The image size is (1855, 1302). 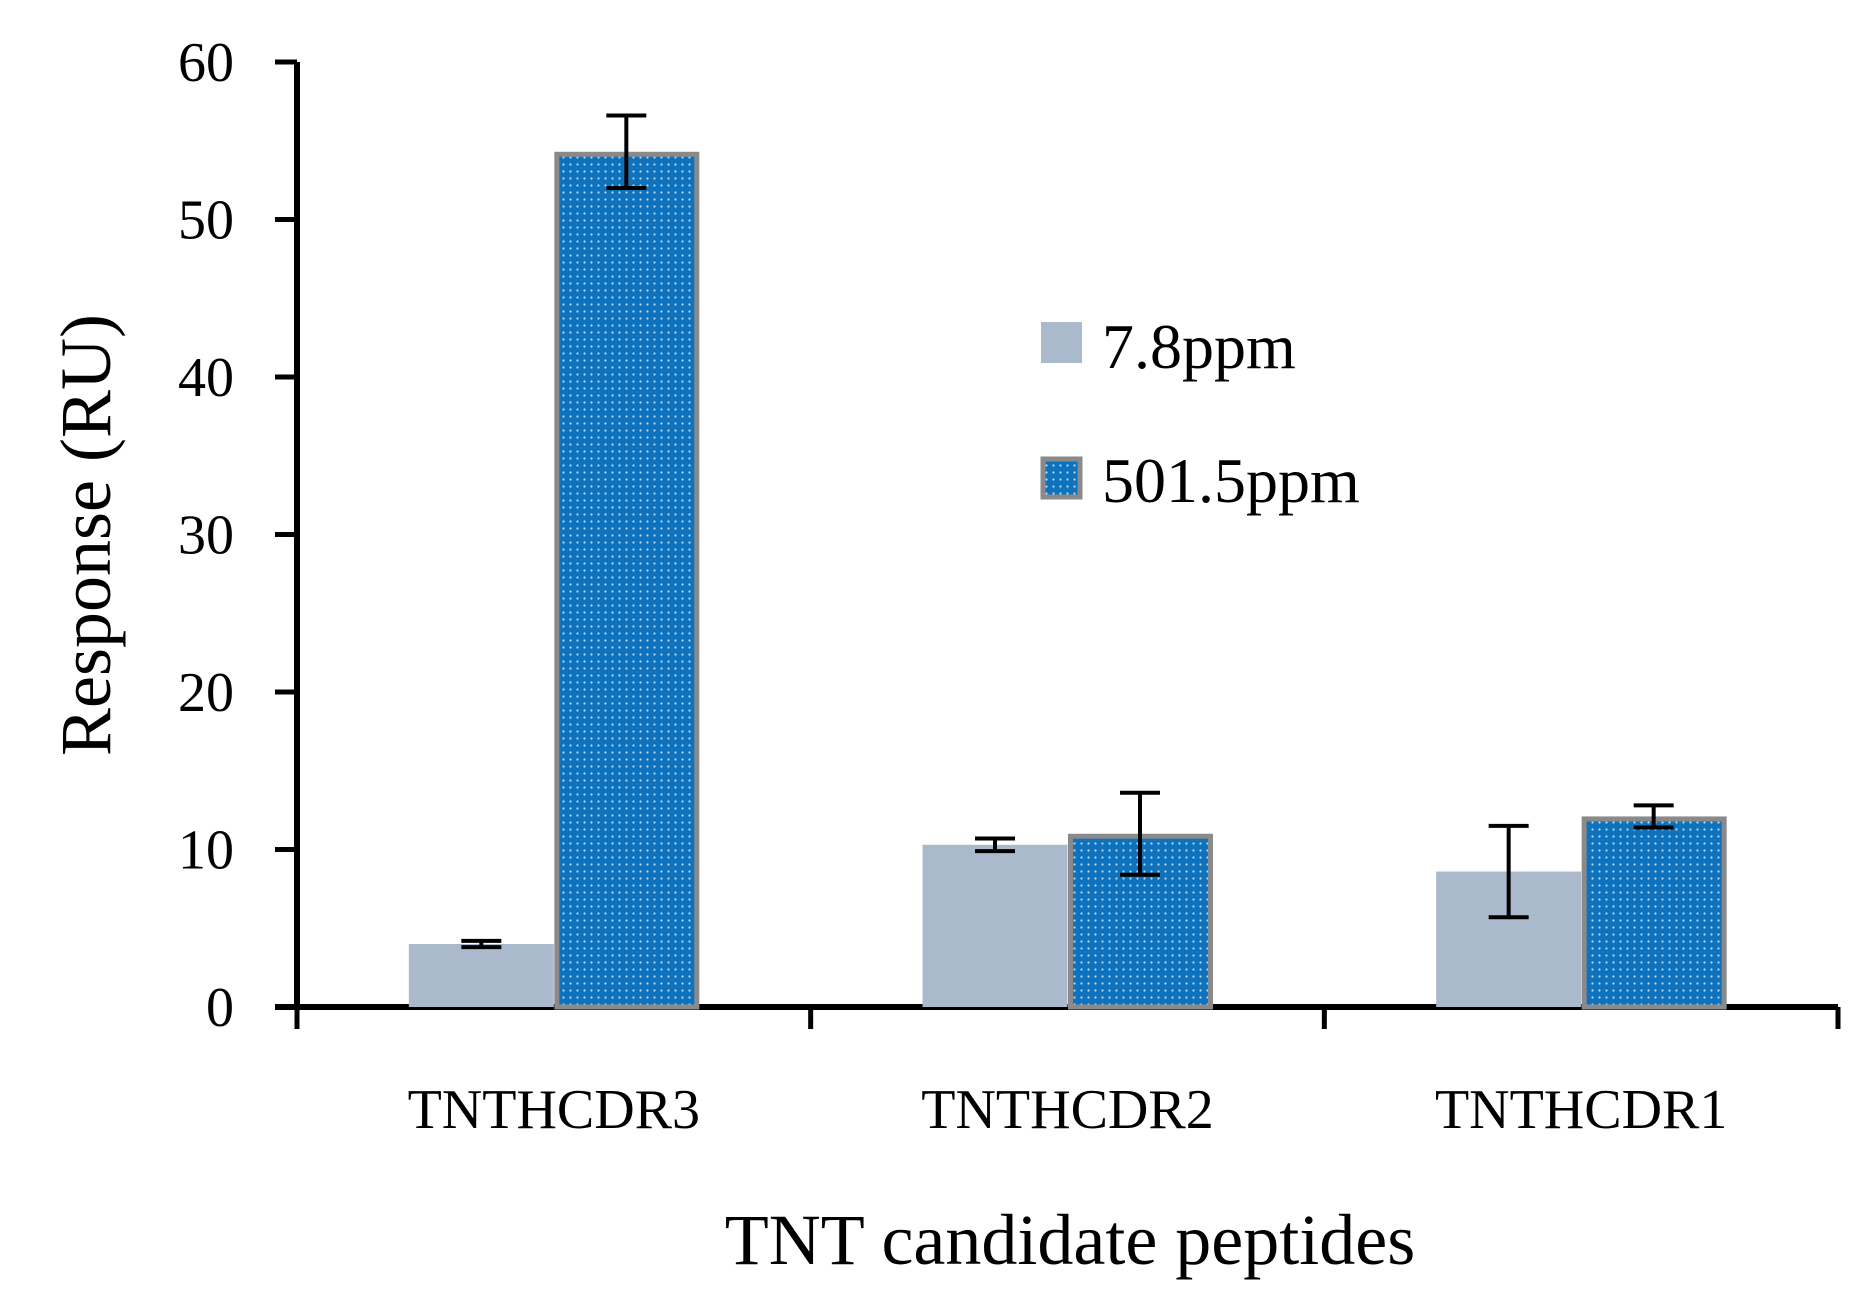 I want to click on x-axis-ticks: TNTHCDR3 TNTHCDR2 TNTHCDR1, so click(x=1067, y=1074).